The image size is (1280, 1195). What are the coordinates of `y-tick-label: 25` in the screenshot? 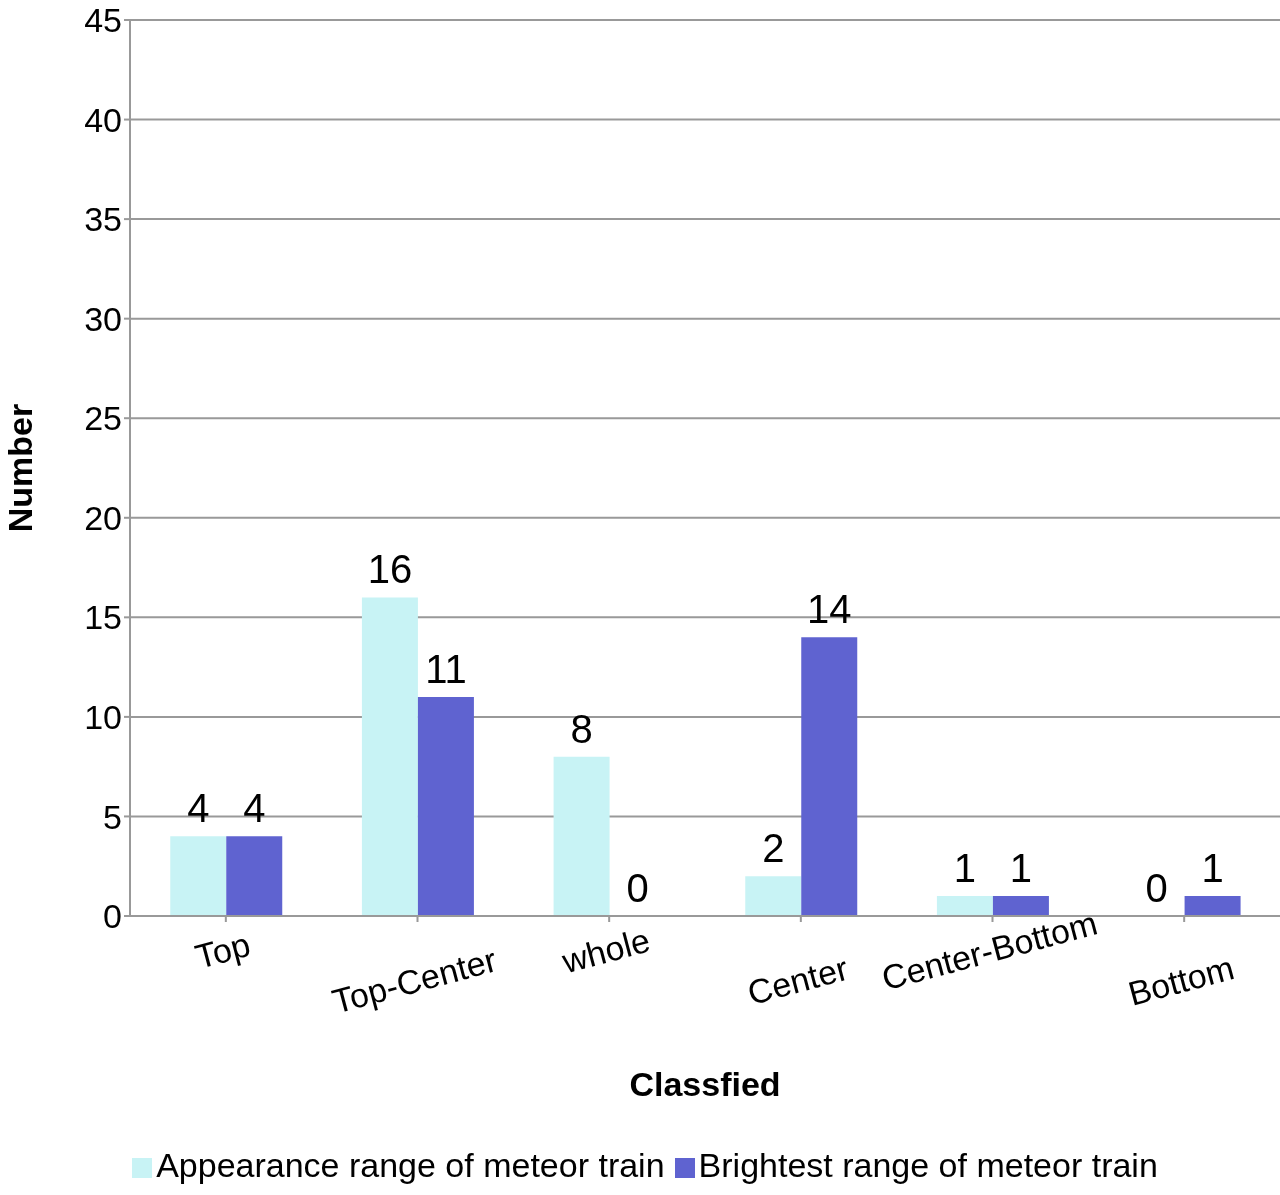 It's located at (103, 418).